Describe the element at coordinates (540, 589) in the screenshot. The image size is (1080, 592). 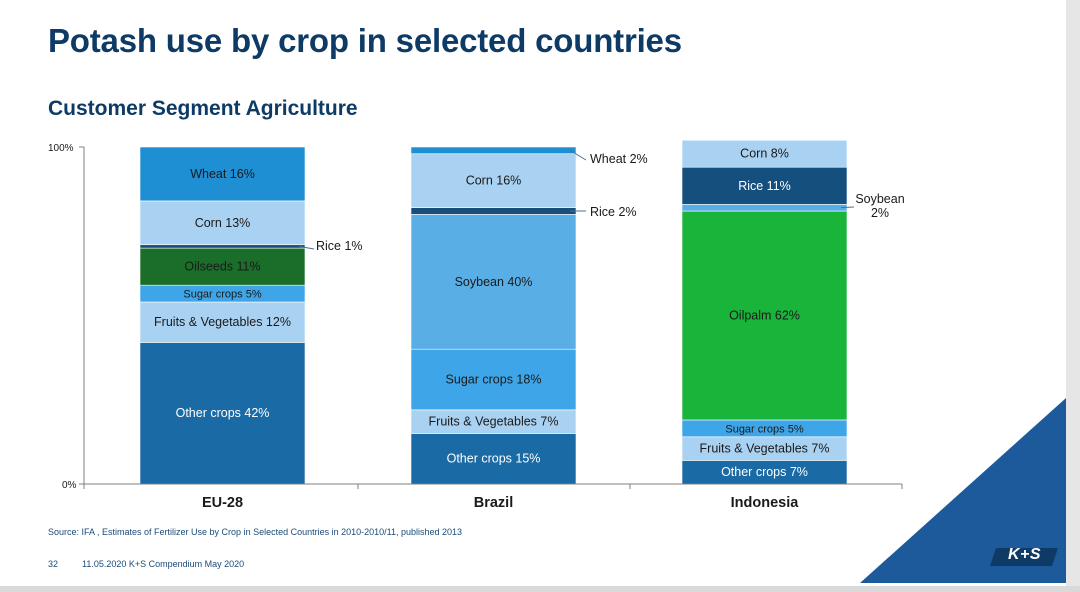
I see `window-frame-bottom` at that location.